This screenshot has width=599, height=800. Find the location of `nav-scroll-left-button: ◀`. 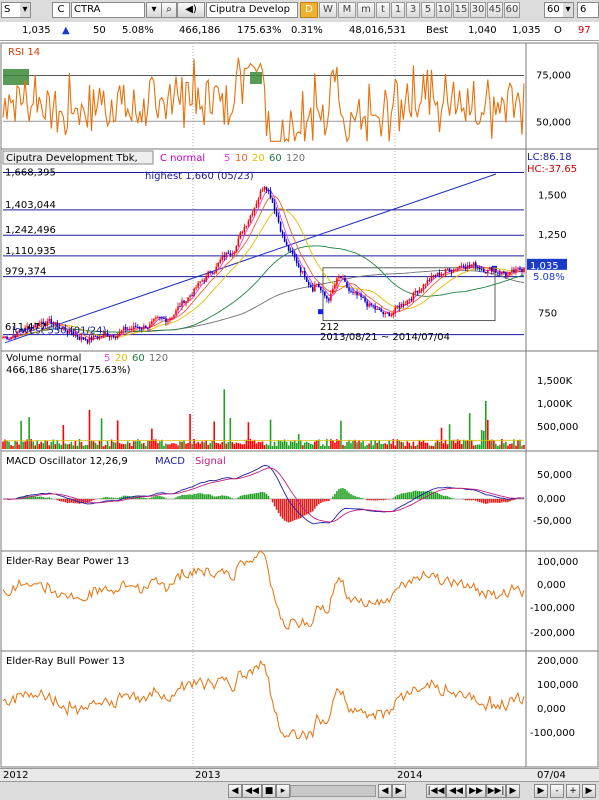

nav-scroll-left-button: ◀ is located at coordinates (385, 791).